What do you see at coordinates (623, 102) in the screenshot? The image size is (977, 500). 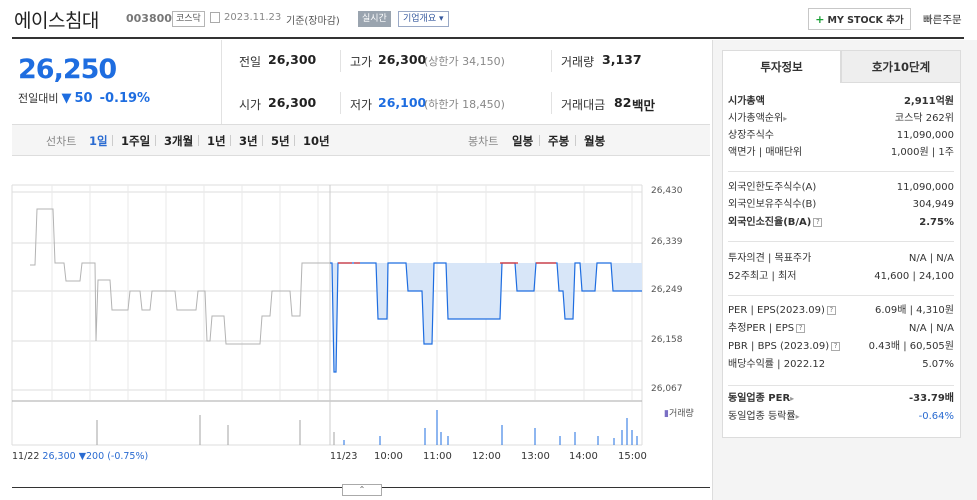 I see `amount-value: 82` at bounding box center [623, 102].